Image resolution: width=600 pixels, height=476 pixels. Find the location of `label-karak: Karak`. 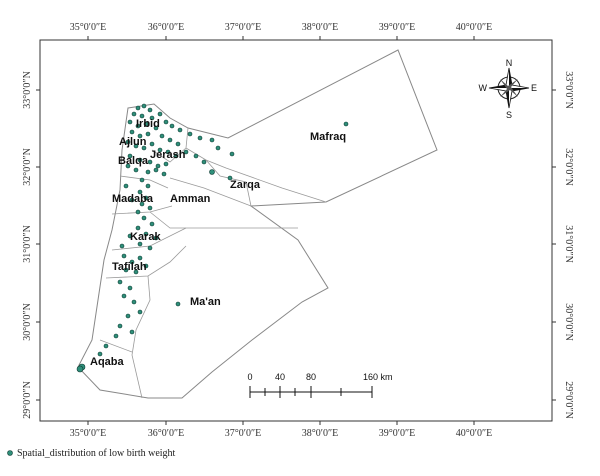

label-karak: Karak is located at coordinates (145, 237).